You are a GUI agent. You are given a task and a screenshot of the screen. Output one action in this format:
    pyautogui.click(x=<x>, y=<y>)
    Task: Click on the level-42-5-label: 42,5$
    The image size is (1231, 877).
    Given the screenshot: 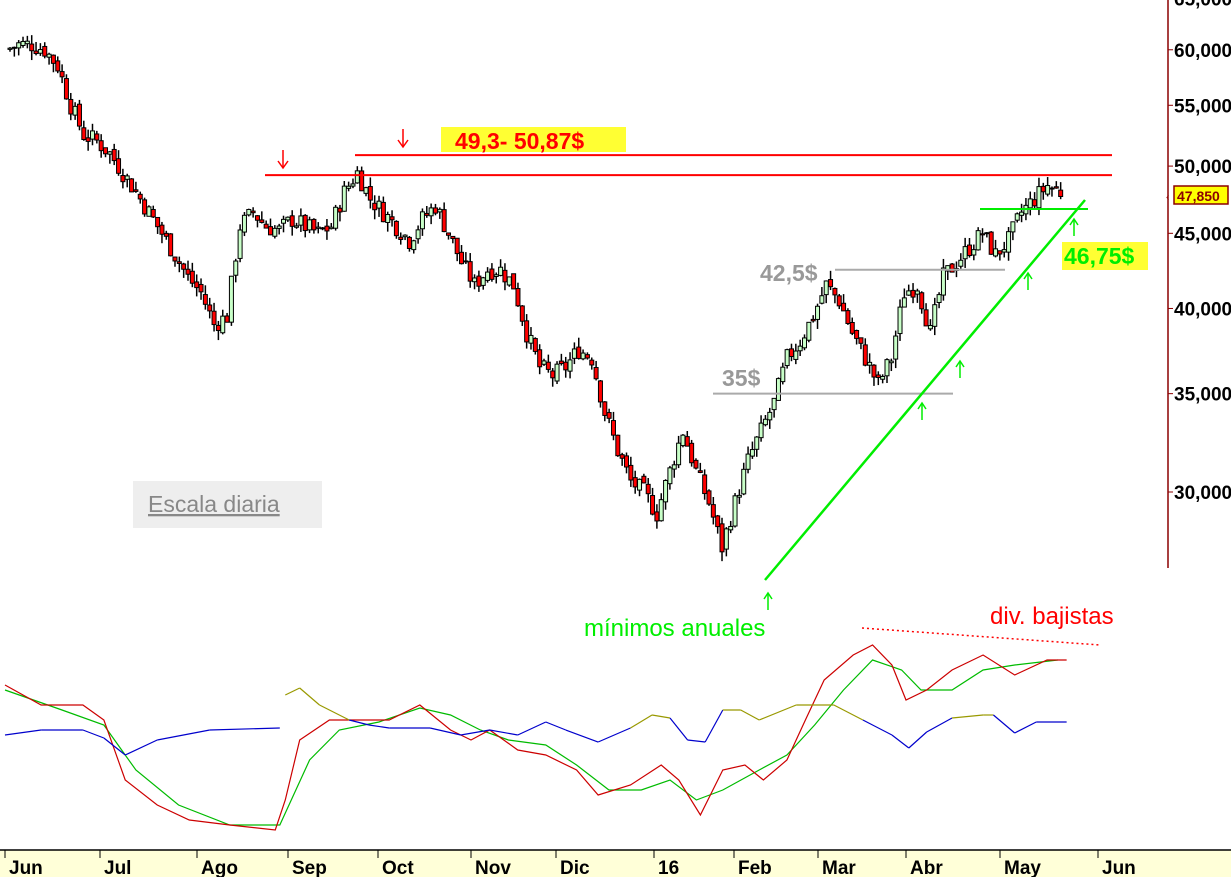 What is the action you would take?
    pyautogui.click(x=789, y=273)
    